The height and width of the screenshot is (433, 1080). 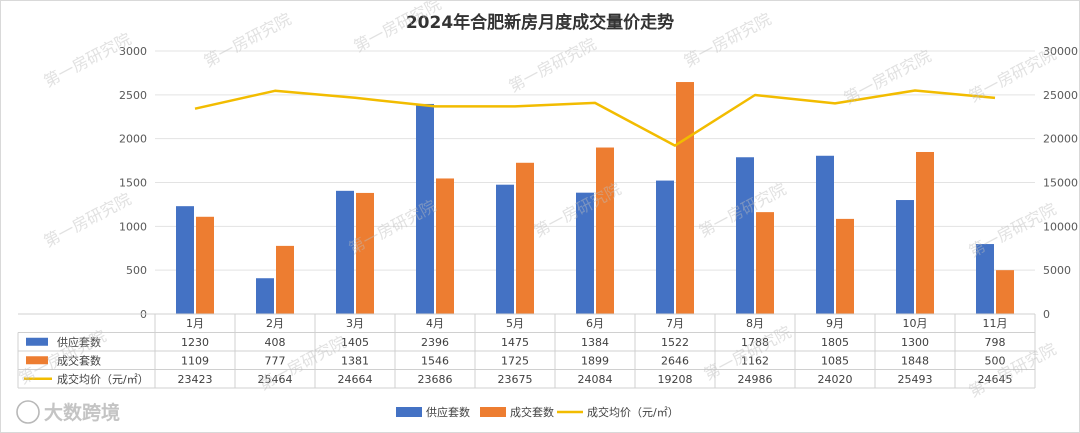 What do you see at coordinates (355, 323) in the screenshot?
I see `x-tick-label: 3月` at bounding box center [355, 323].